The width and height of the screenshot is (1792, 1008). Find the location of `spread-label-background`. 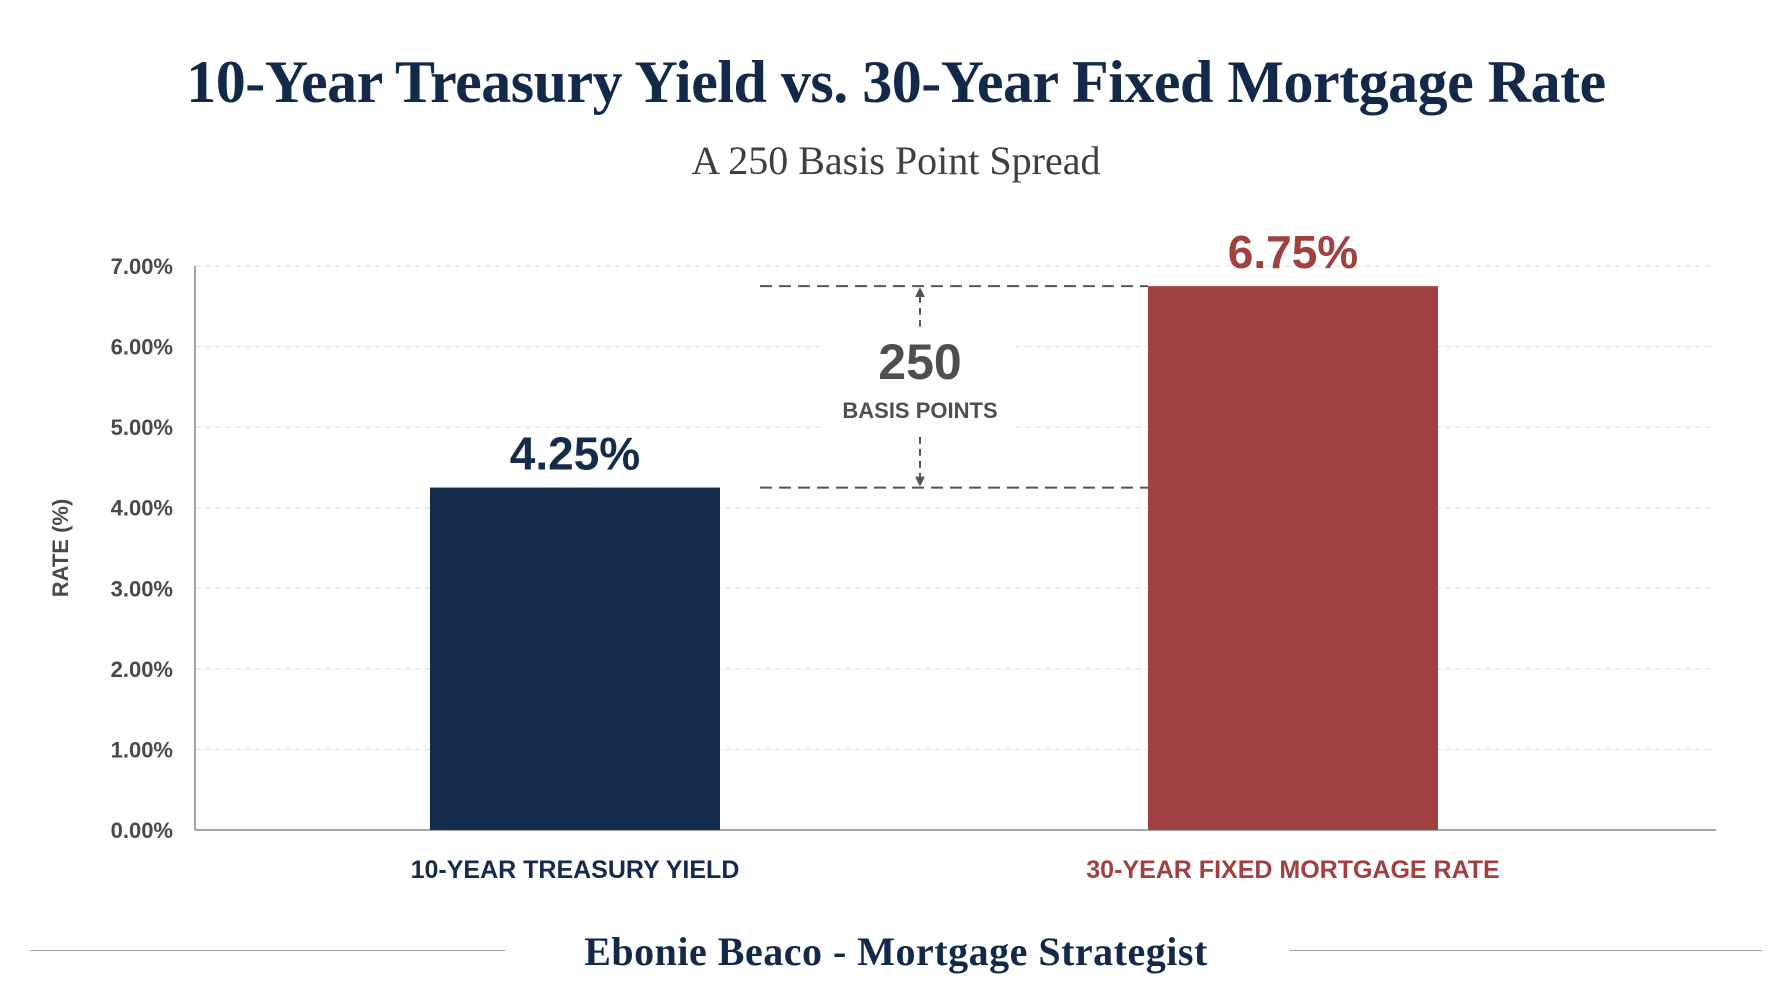

spread-label-background is located at coordinates (920, 380).